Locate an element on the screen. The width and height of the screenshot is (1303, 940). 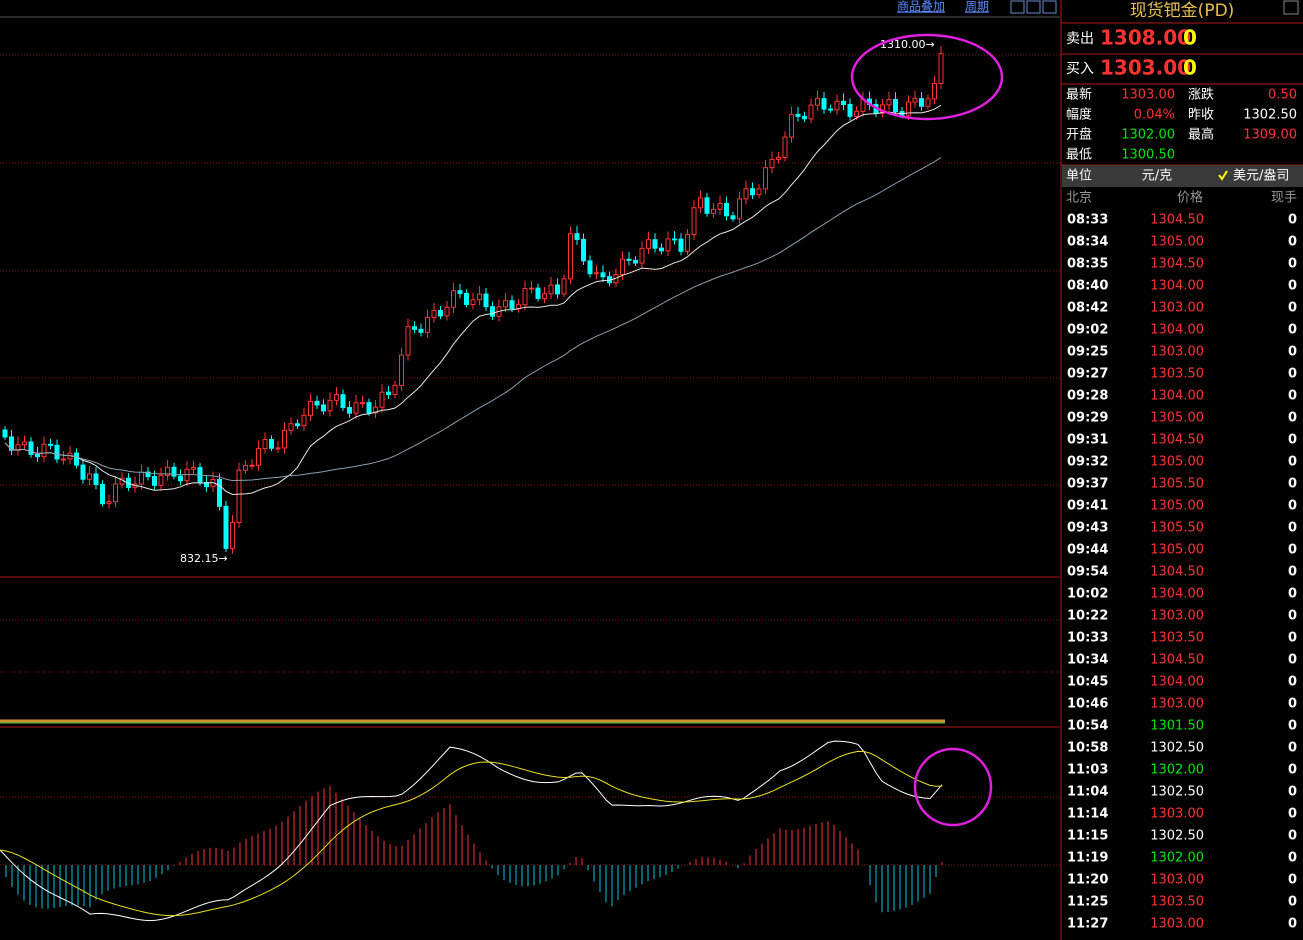
tick-price: 1301.50 is located at coordinates (1177, 726).